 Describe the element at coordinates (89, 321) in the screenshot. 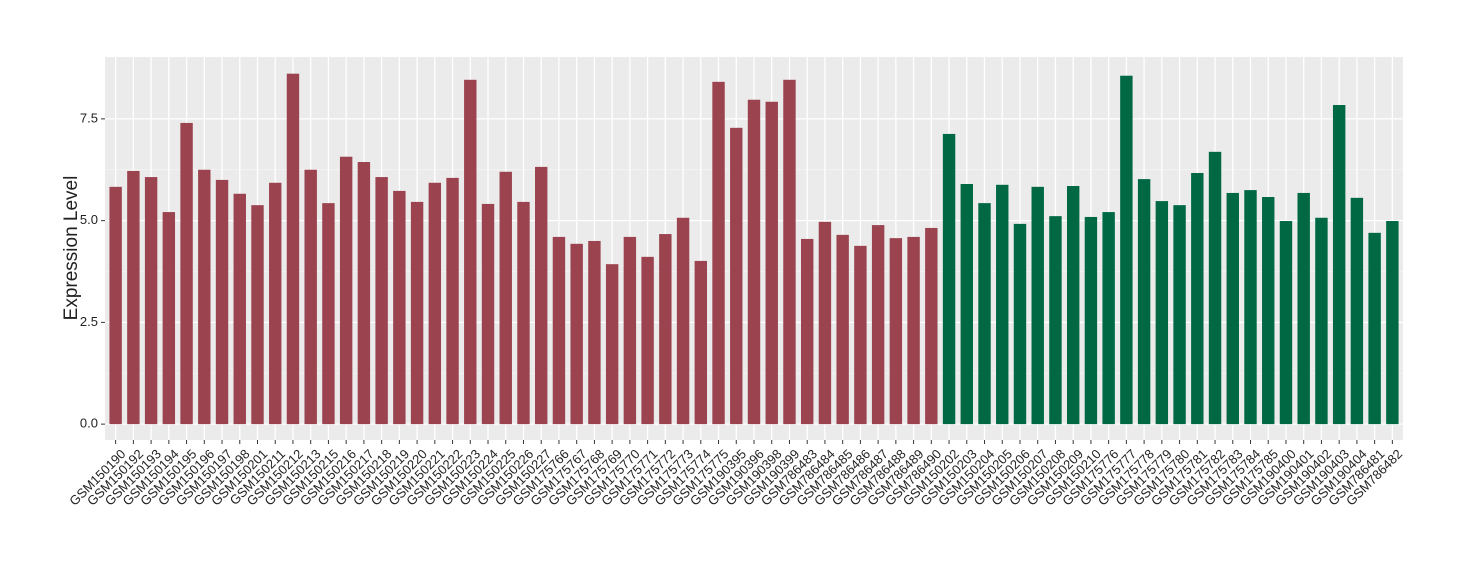

I see `y-tick-label: 2.5` at that location.